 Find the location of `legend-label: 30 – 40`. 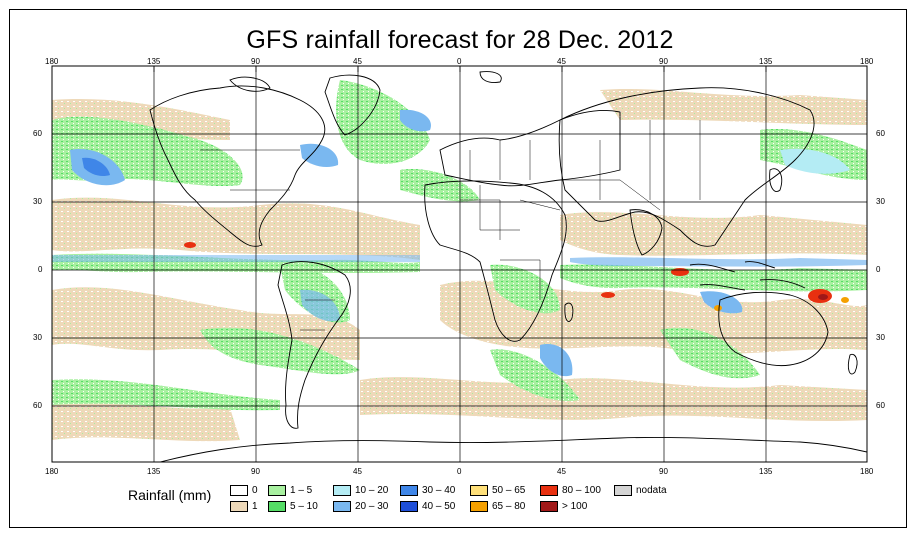

legend-label: 30 – 40 is located at coordinates (439, 490).